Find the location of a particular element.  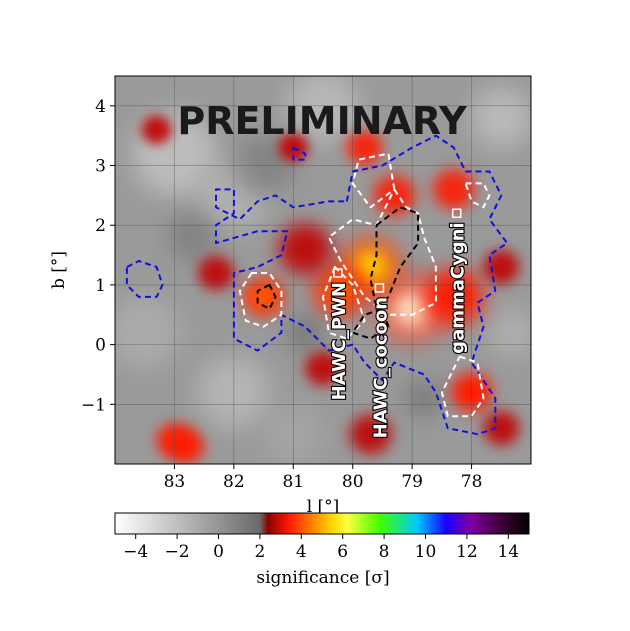

source-label-0: HAWC_PWN is located at coordinates (339, 341).